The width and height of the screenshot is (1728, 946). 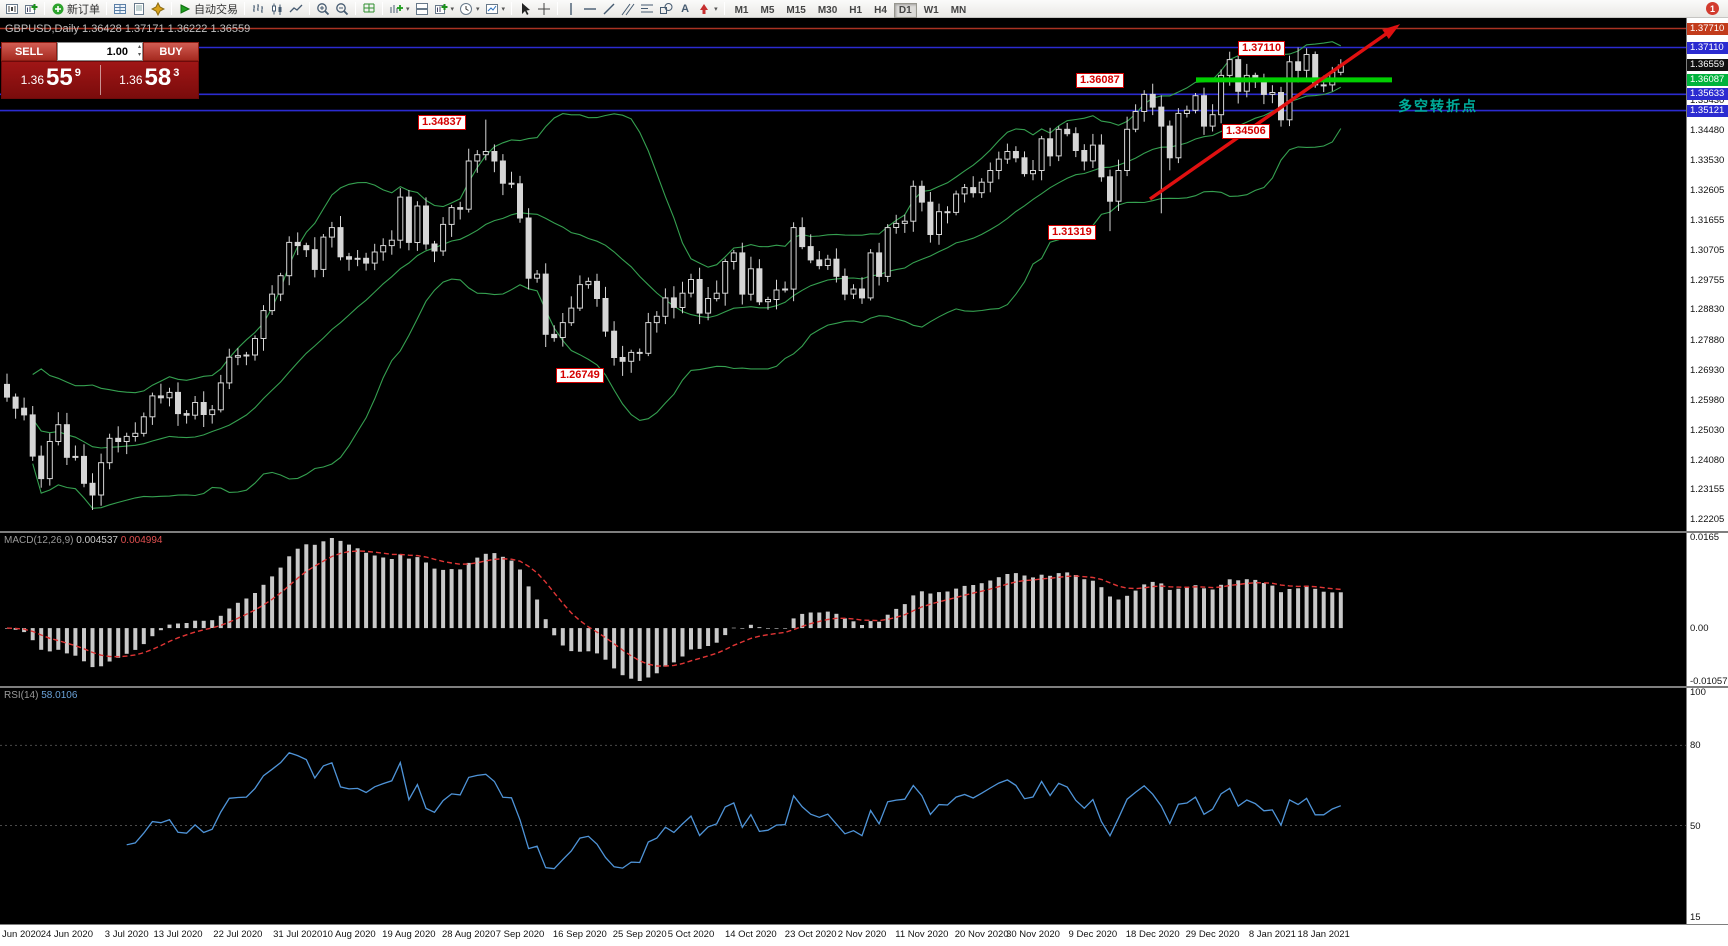 I want to click on market-watch-icon, so click(x=120, y=9).